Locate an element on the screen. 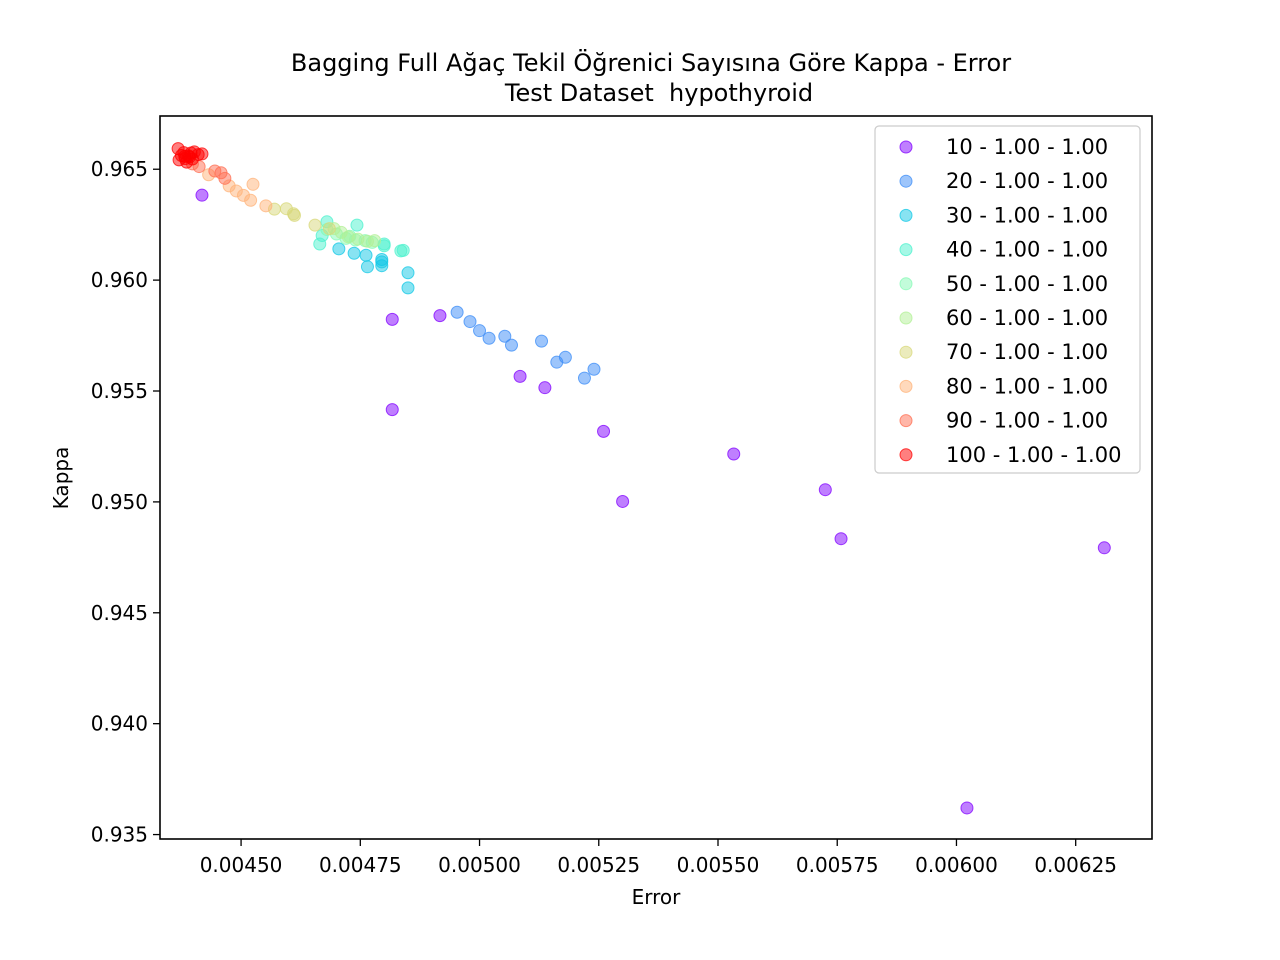  y-tick-label: 0.935 is located at coordinates (119, 835).